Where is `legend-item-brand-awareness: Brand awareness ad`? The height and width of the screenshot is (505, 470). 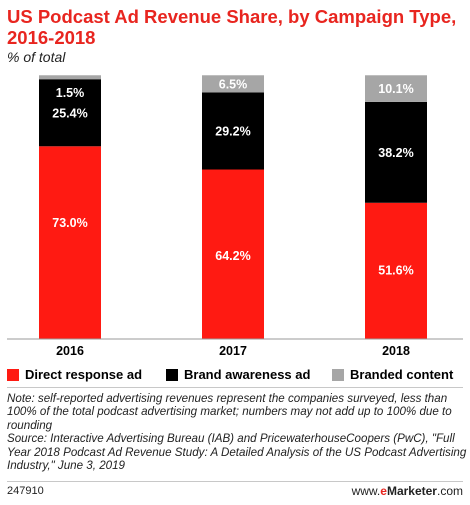 legend-item-brand-awareness: Brand awareness ad is located at coordinates (238, 374).